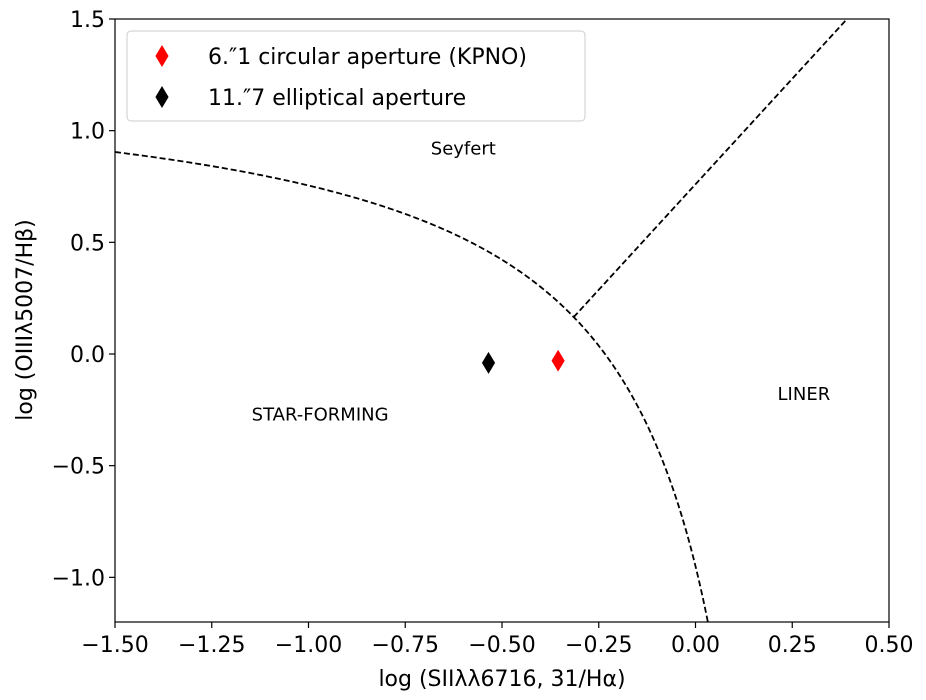  Describe the element at coordinates (78, 578) in the screenshot. I see `y-tick-label: −1.0` at that location.